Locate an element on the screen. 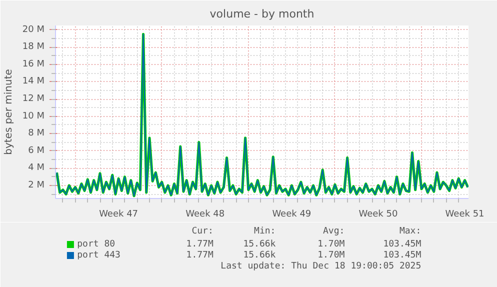 This screenshot has width=497, height=287. x-tick-label: Week 47 is located at coordinates (118, 215).